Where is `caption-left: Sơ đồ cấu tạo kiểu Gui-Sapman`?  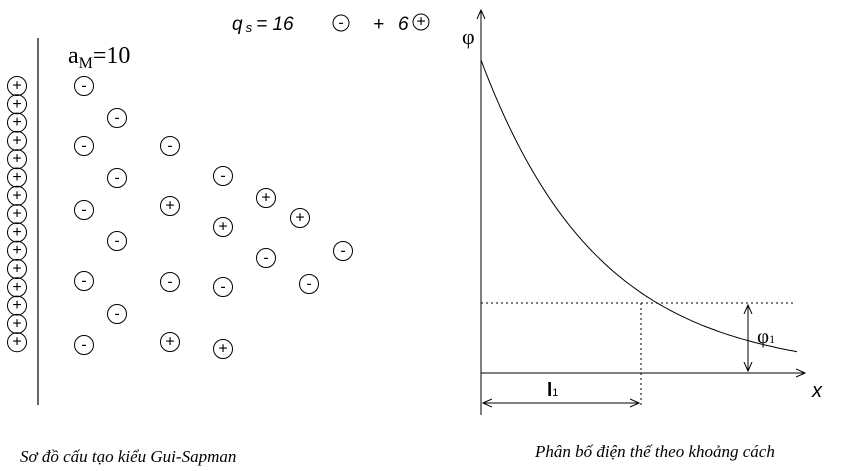 caption-left: Sơ đồ cấu tạo kiểu Gui-Sapman is located at coordinates (128, 456).